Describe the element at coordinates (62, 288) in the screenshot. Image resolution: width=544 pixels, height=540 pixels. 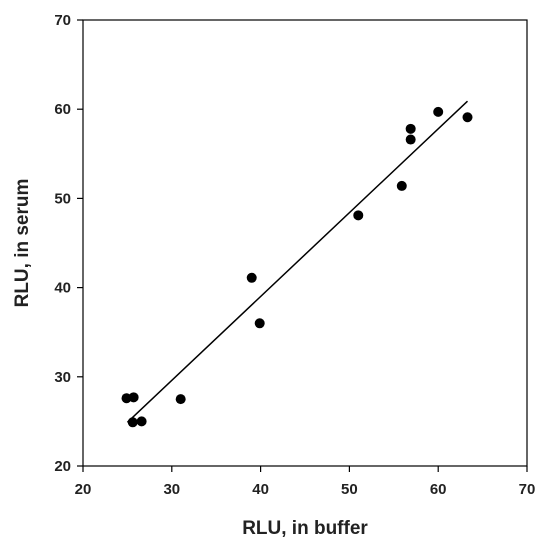
I see `y-tick-label: 40` at that location.